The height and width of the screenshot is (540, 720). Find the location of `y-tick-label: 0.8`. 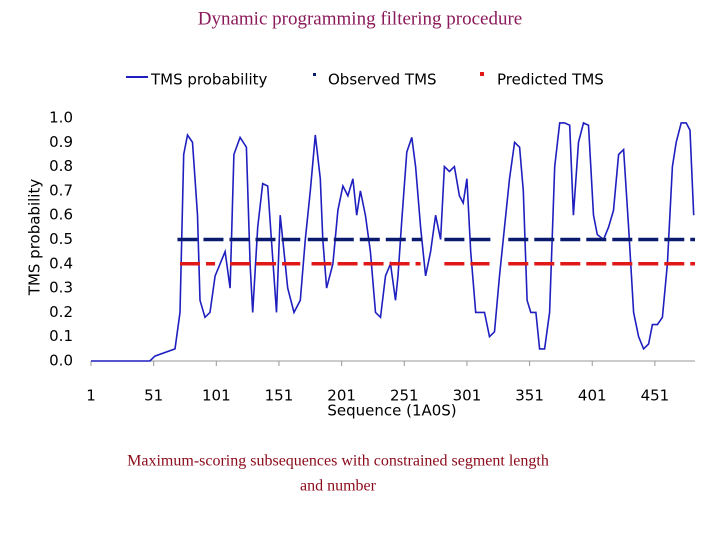

y-tick-label: 0.8 is located at coordinates (61, 166).